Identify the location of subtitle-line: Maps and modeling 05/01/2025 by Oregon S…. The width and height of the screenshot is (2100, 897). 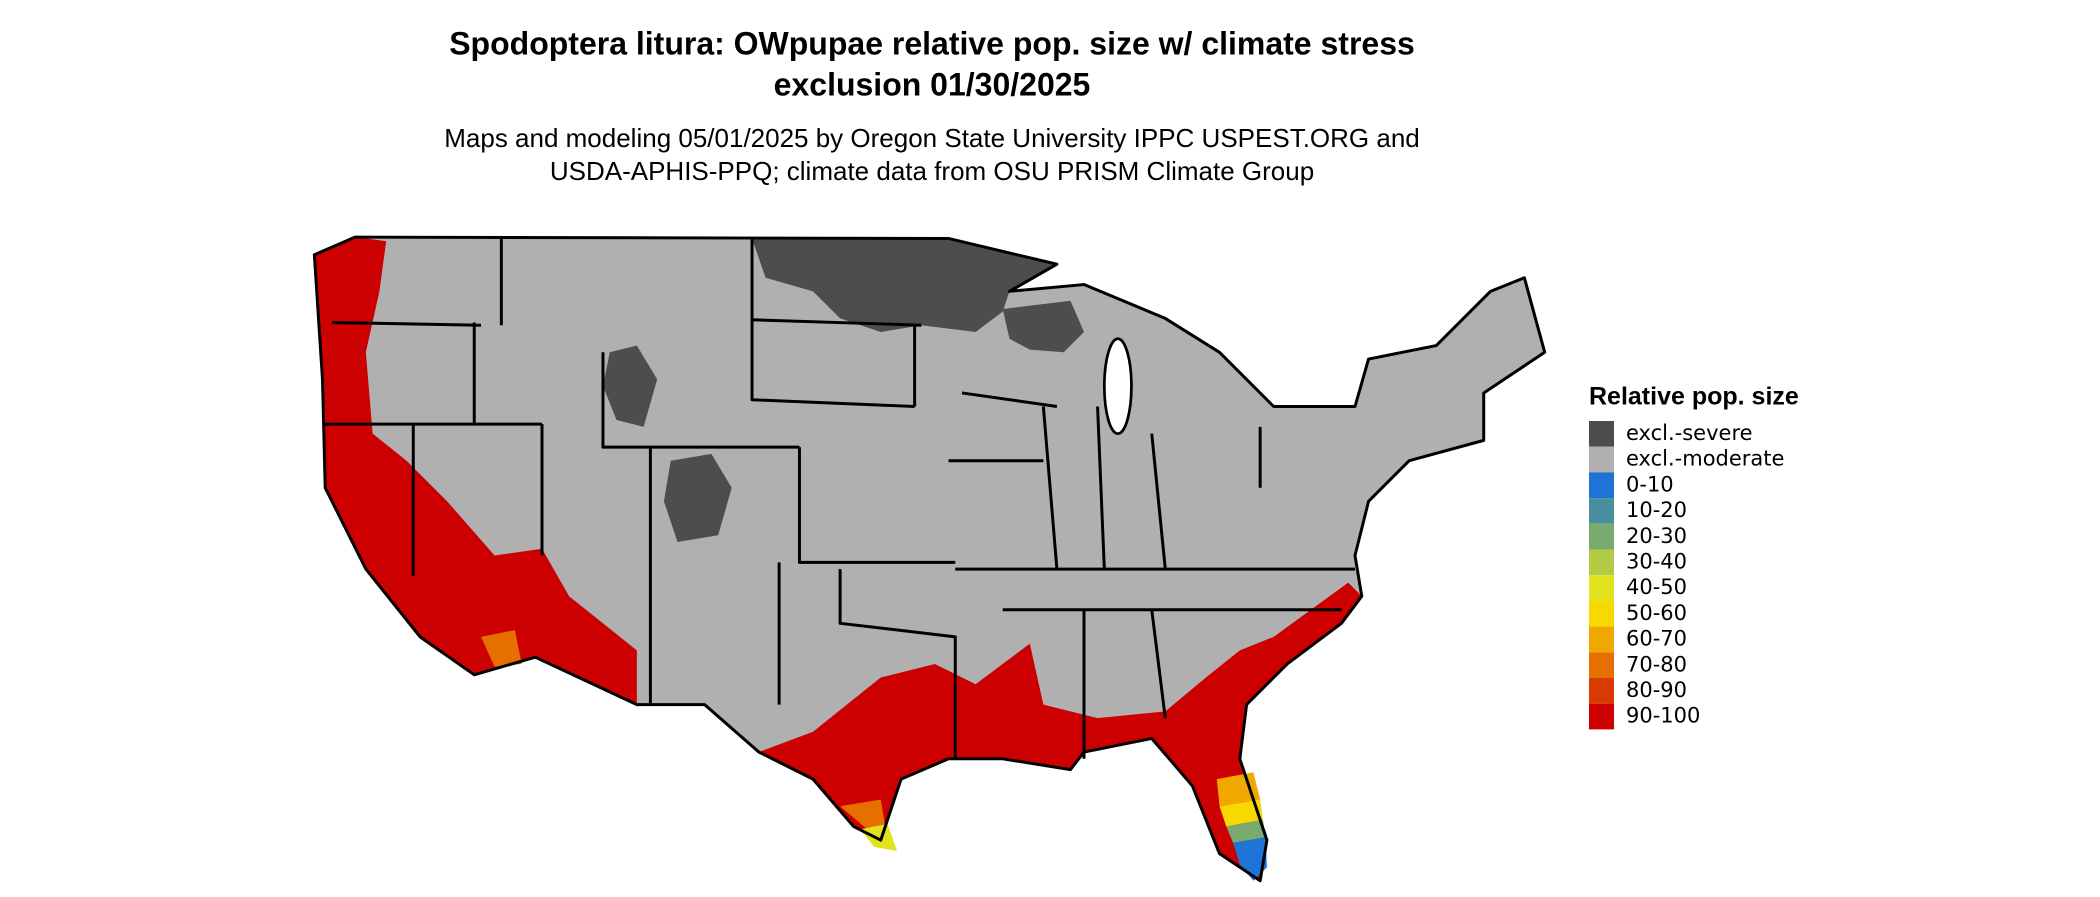
(932, 138).